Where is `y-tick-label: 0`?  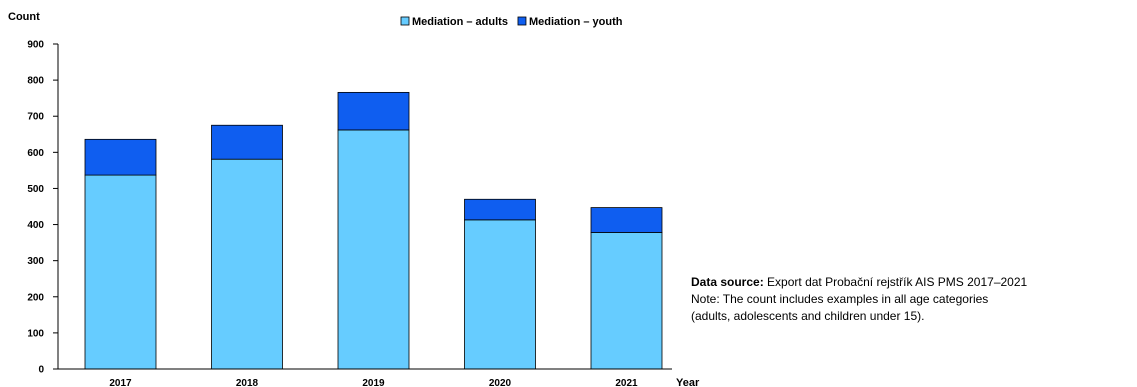 y-tick-label: 0 is located at coordinates (41, 370).